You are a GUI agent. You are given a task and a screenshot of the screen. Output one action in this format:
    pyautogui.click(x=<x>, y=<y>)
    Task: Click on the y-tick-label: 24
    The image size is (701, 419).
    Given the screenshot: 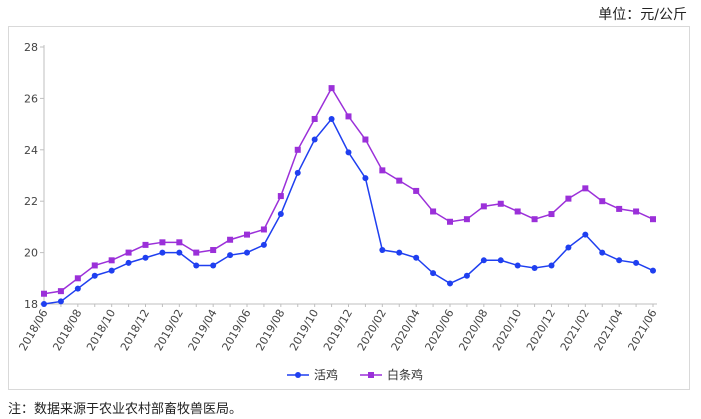 What is the action you would take?
    pyautogui.click(x=31, y=150)
    